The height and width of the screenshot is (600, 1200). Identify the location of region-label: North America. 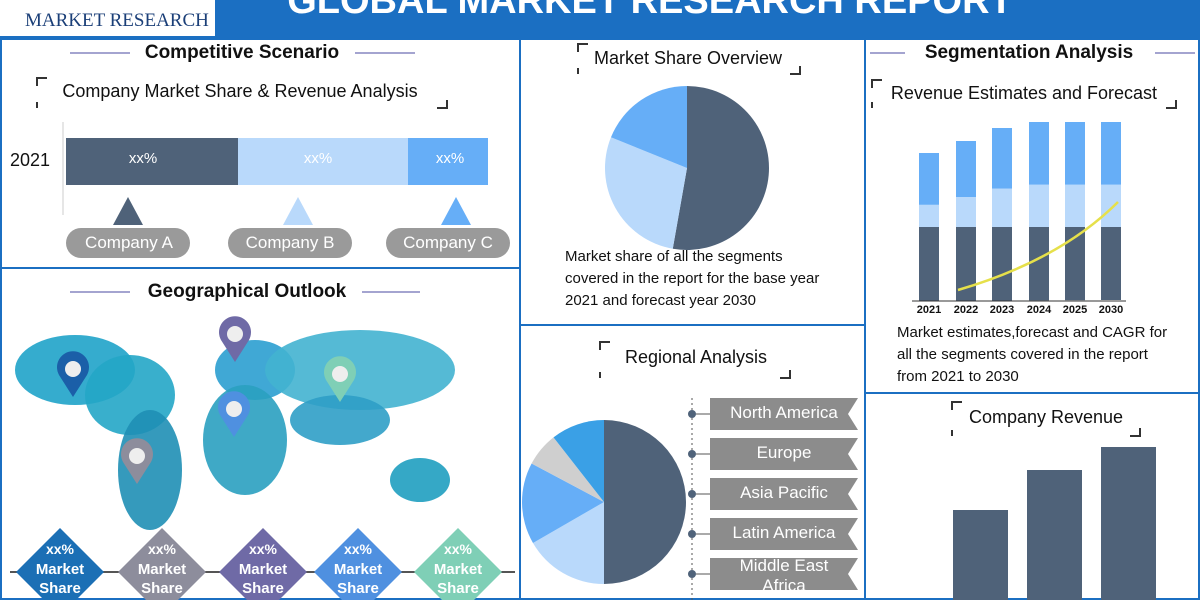
(784, 412).